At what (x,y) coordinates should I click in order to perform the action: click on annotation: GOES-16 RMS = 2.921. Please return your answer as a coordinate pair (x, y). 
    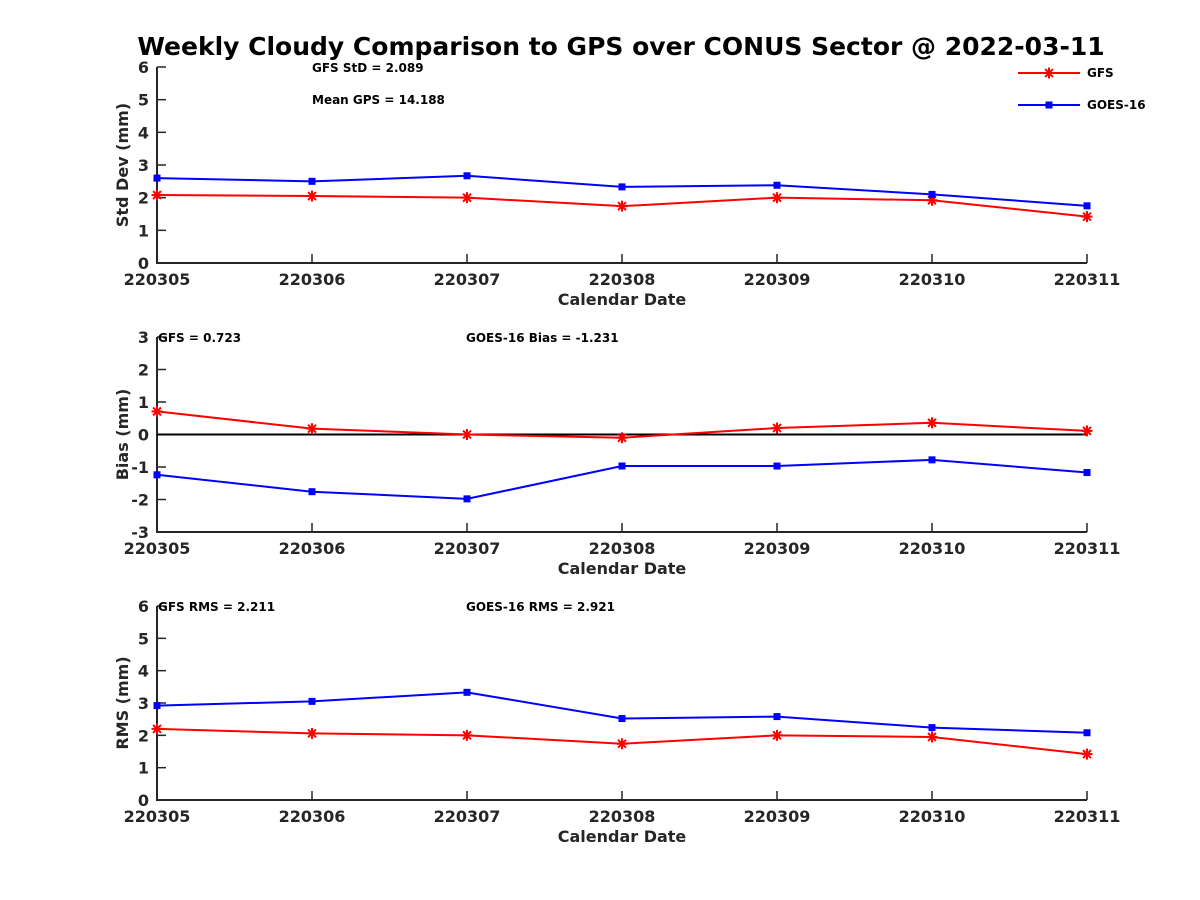
    Looking at the image, I should click on (540, 607).